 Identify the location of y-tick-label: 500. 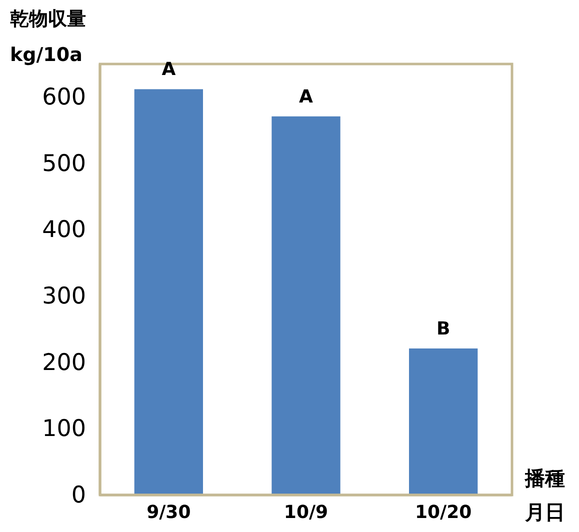
(64, 163).